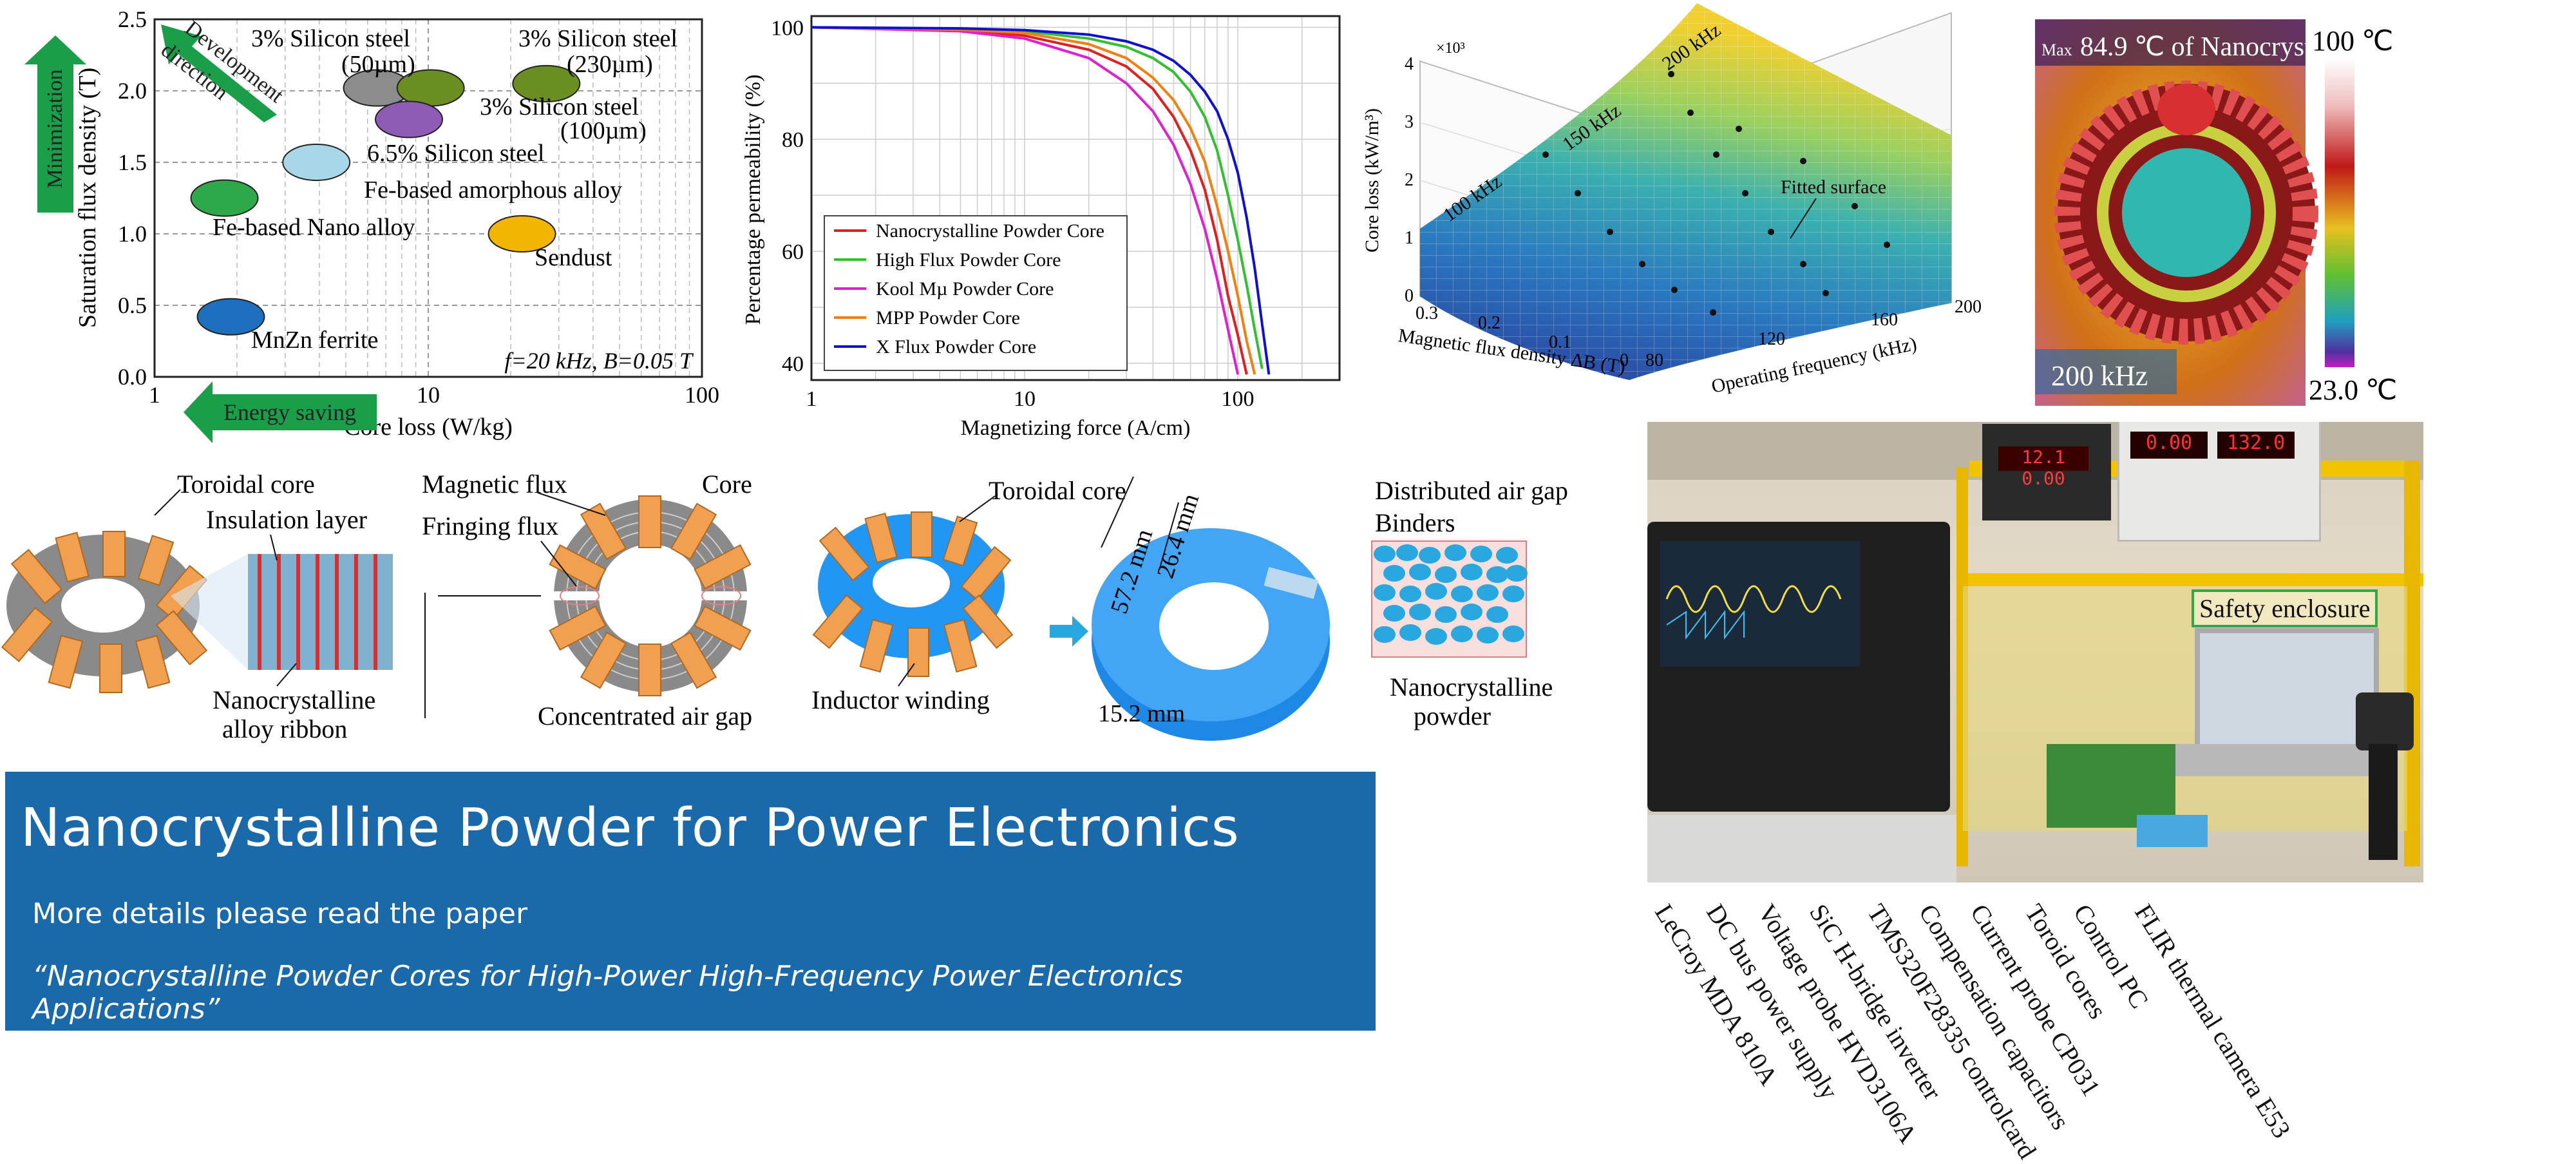  I want to click on svg-text: Magnetic flux, so click(495, 484).